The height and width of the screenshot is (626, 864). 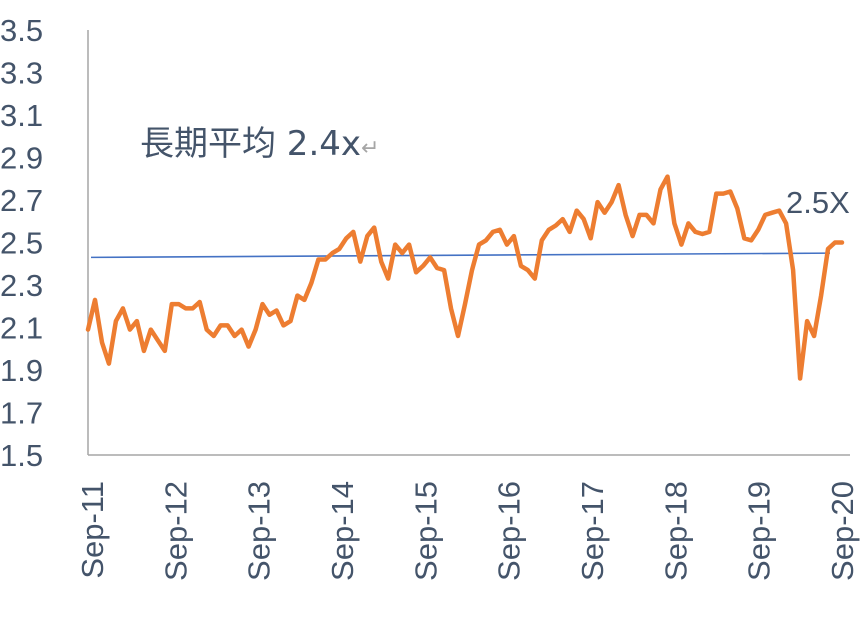 What do you see at coordinates (21, 115) in the screenshot?
I see `y-tick-label: 3.1` at bounding box center [21, 115].